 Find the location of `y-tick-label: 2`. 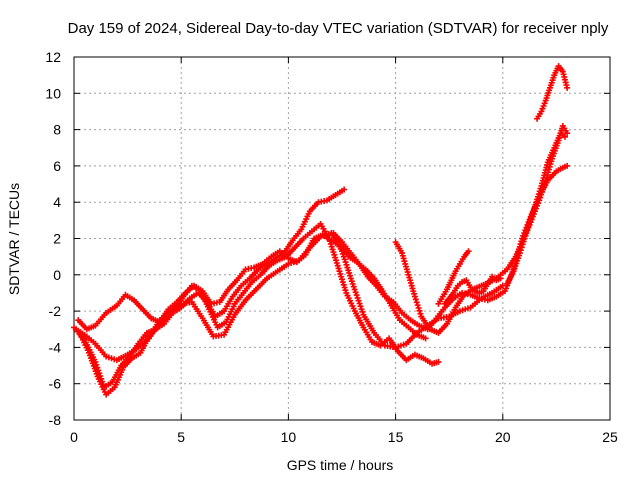

y-tick-label: 2 is located at coordinates (57, 239).